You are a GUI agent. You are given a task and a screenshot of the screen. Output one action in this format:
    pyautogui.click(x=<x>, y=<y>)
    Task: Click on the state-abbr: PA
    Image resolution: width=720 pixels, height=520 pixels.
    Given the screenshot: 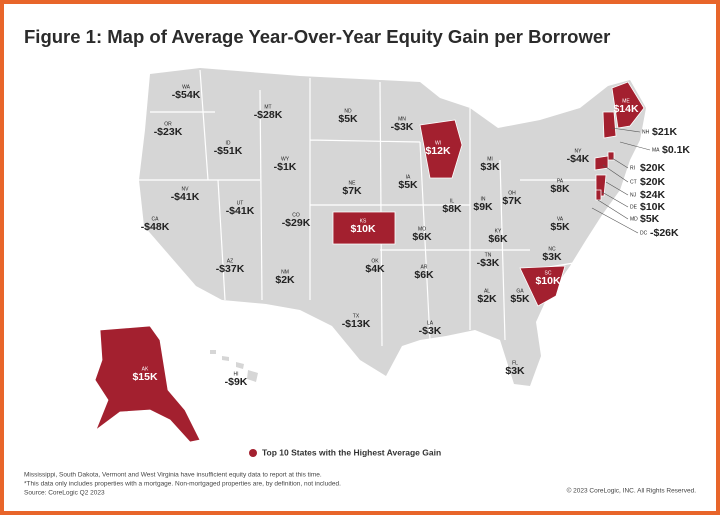 What is the action you would take?
    pyautogui.click(x=560, y=181)
    